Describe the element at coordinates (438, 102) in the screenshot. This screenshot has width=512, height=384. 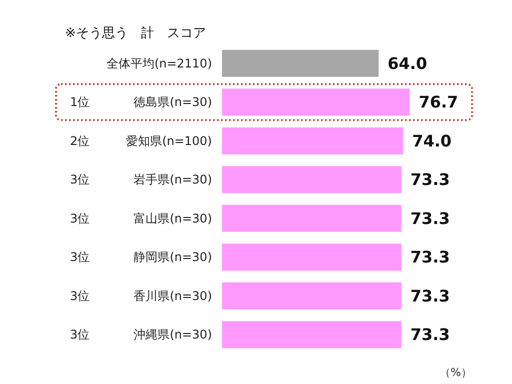
I see `data-label: 76.7` at that location.